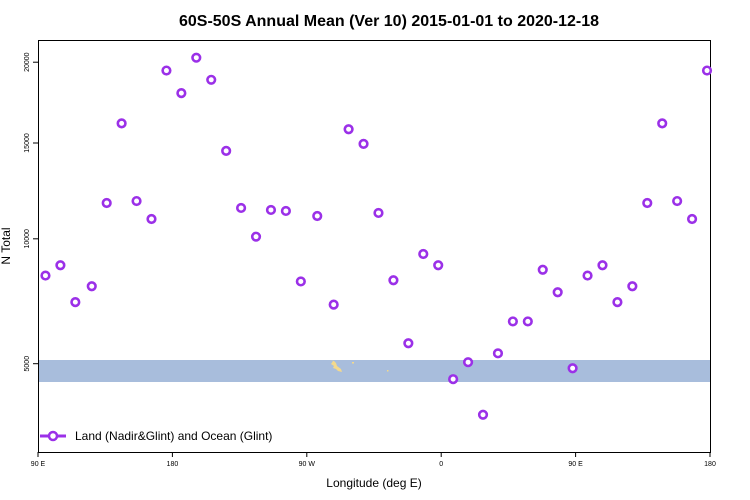  What do you see at coordinates (173, 436) in the screenshot?
I see `legend-label: Land (Nadir&Glint) and Ocean (Glint)` at bounding box center [173, 436].